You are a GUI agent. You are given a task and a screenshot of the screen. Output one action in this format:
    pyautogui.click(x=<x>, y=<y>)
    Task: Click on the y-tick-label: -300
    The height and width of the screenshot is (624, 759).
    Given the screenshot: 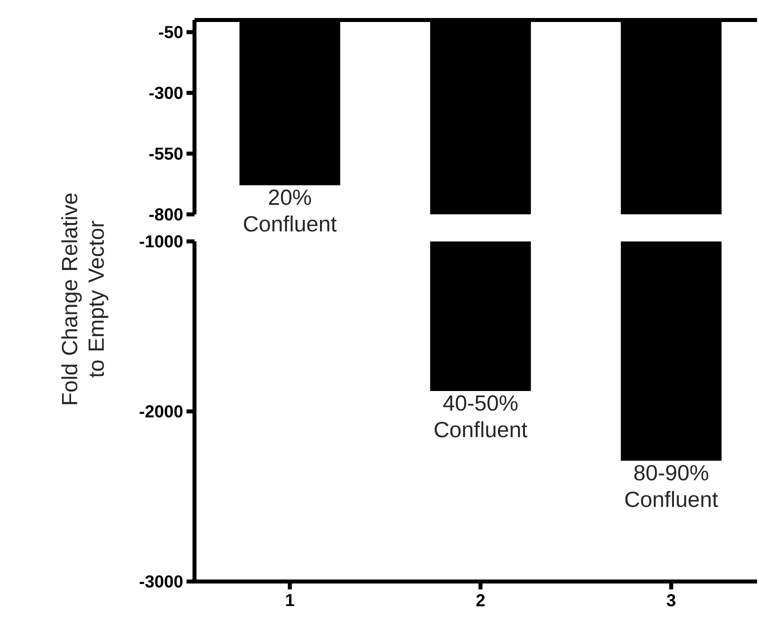 What is the action you would take?
    pyautogui.click(x=166, y=92)
    